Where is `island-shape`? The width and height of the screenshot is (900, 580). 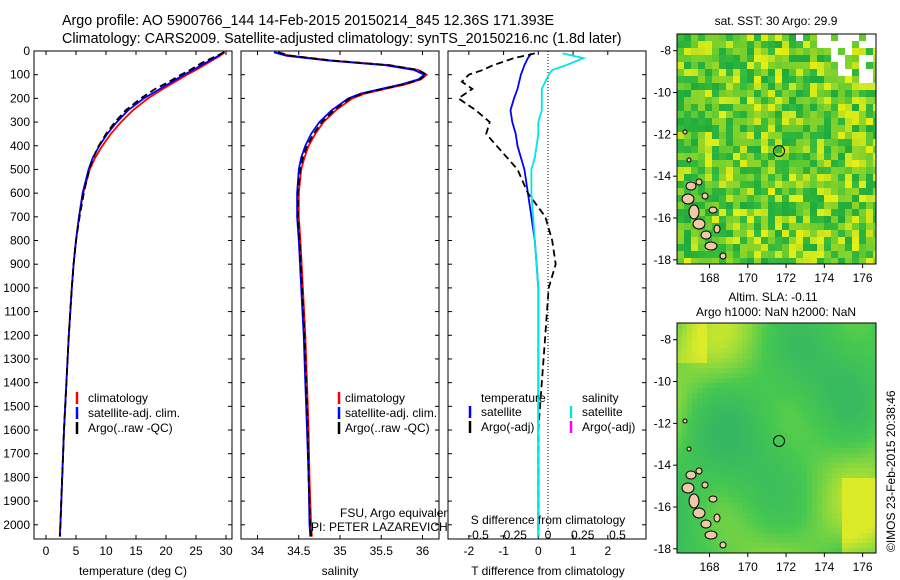 island-shape is located at coordinates (723, 545).